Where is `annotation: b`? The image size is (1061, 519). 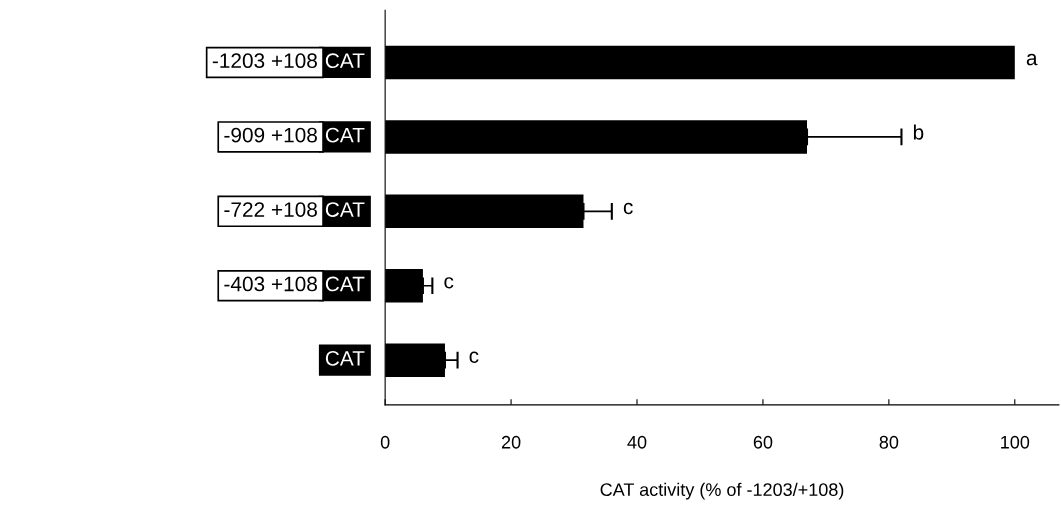
annotation: b is located at coordinates (918, 132).